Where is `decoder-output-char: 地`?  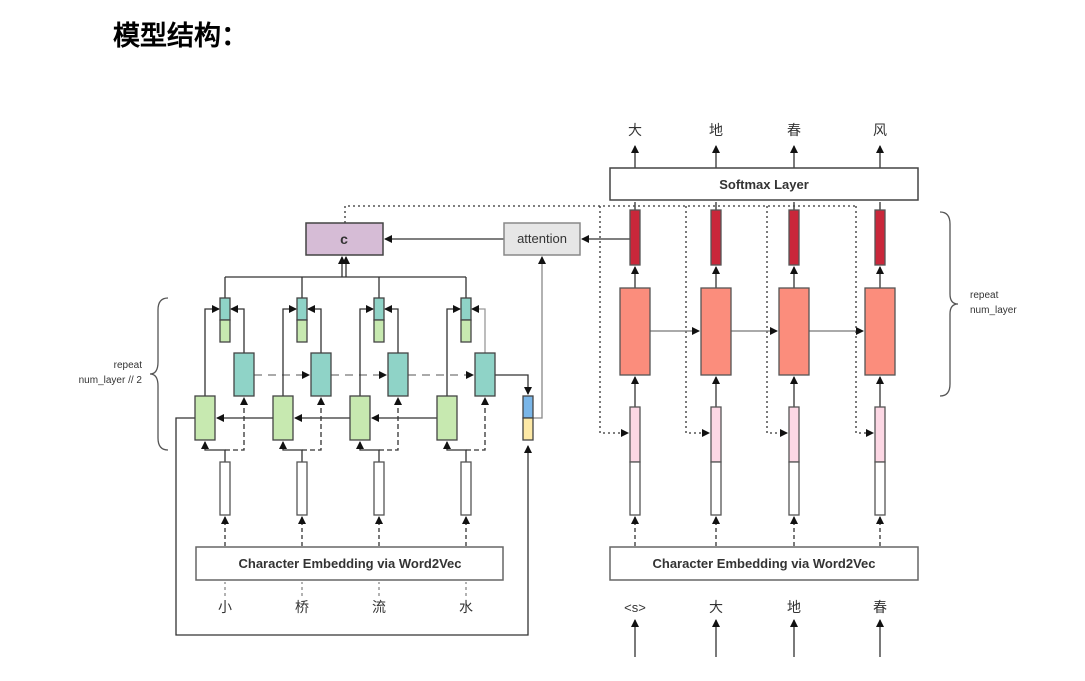
decoder-output-char: 地 is located at coordinates (716, 130).